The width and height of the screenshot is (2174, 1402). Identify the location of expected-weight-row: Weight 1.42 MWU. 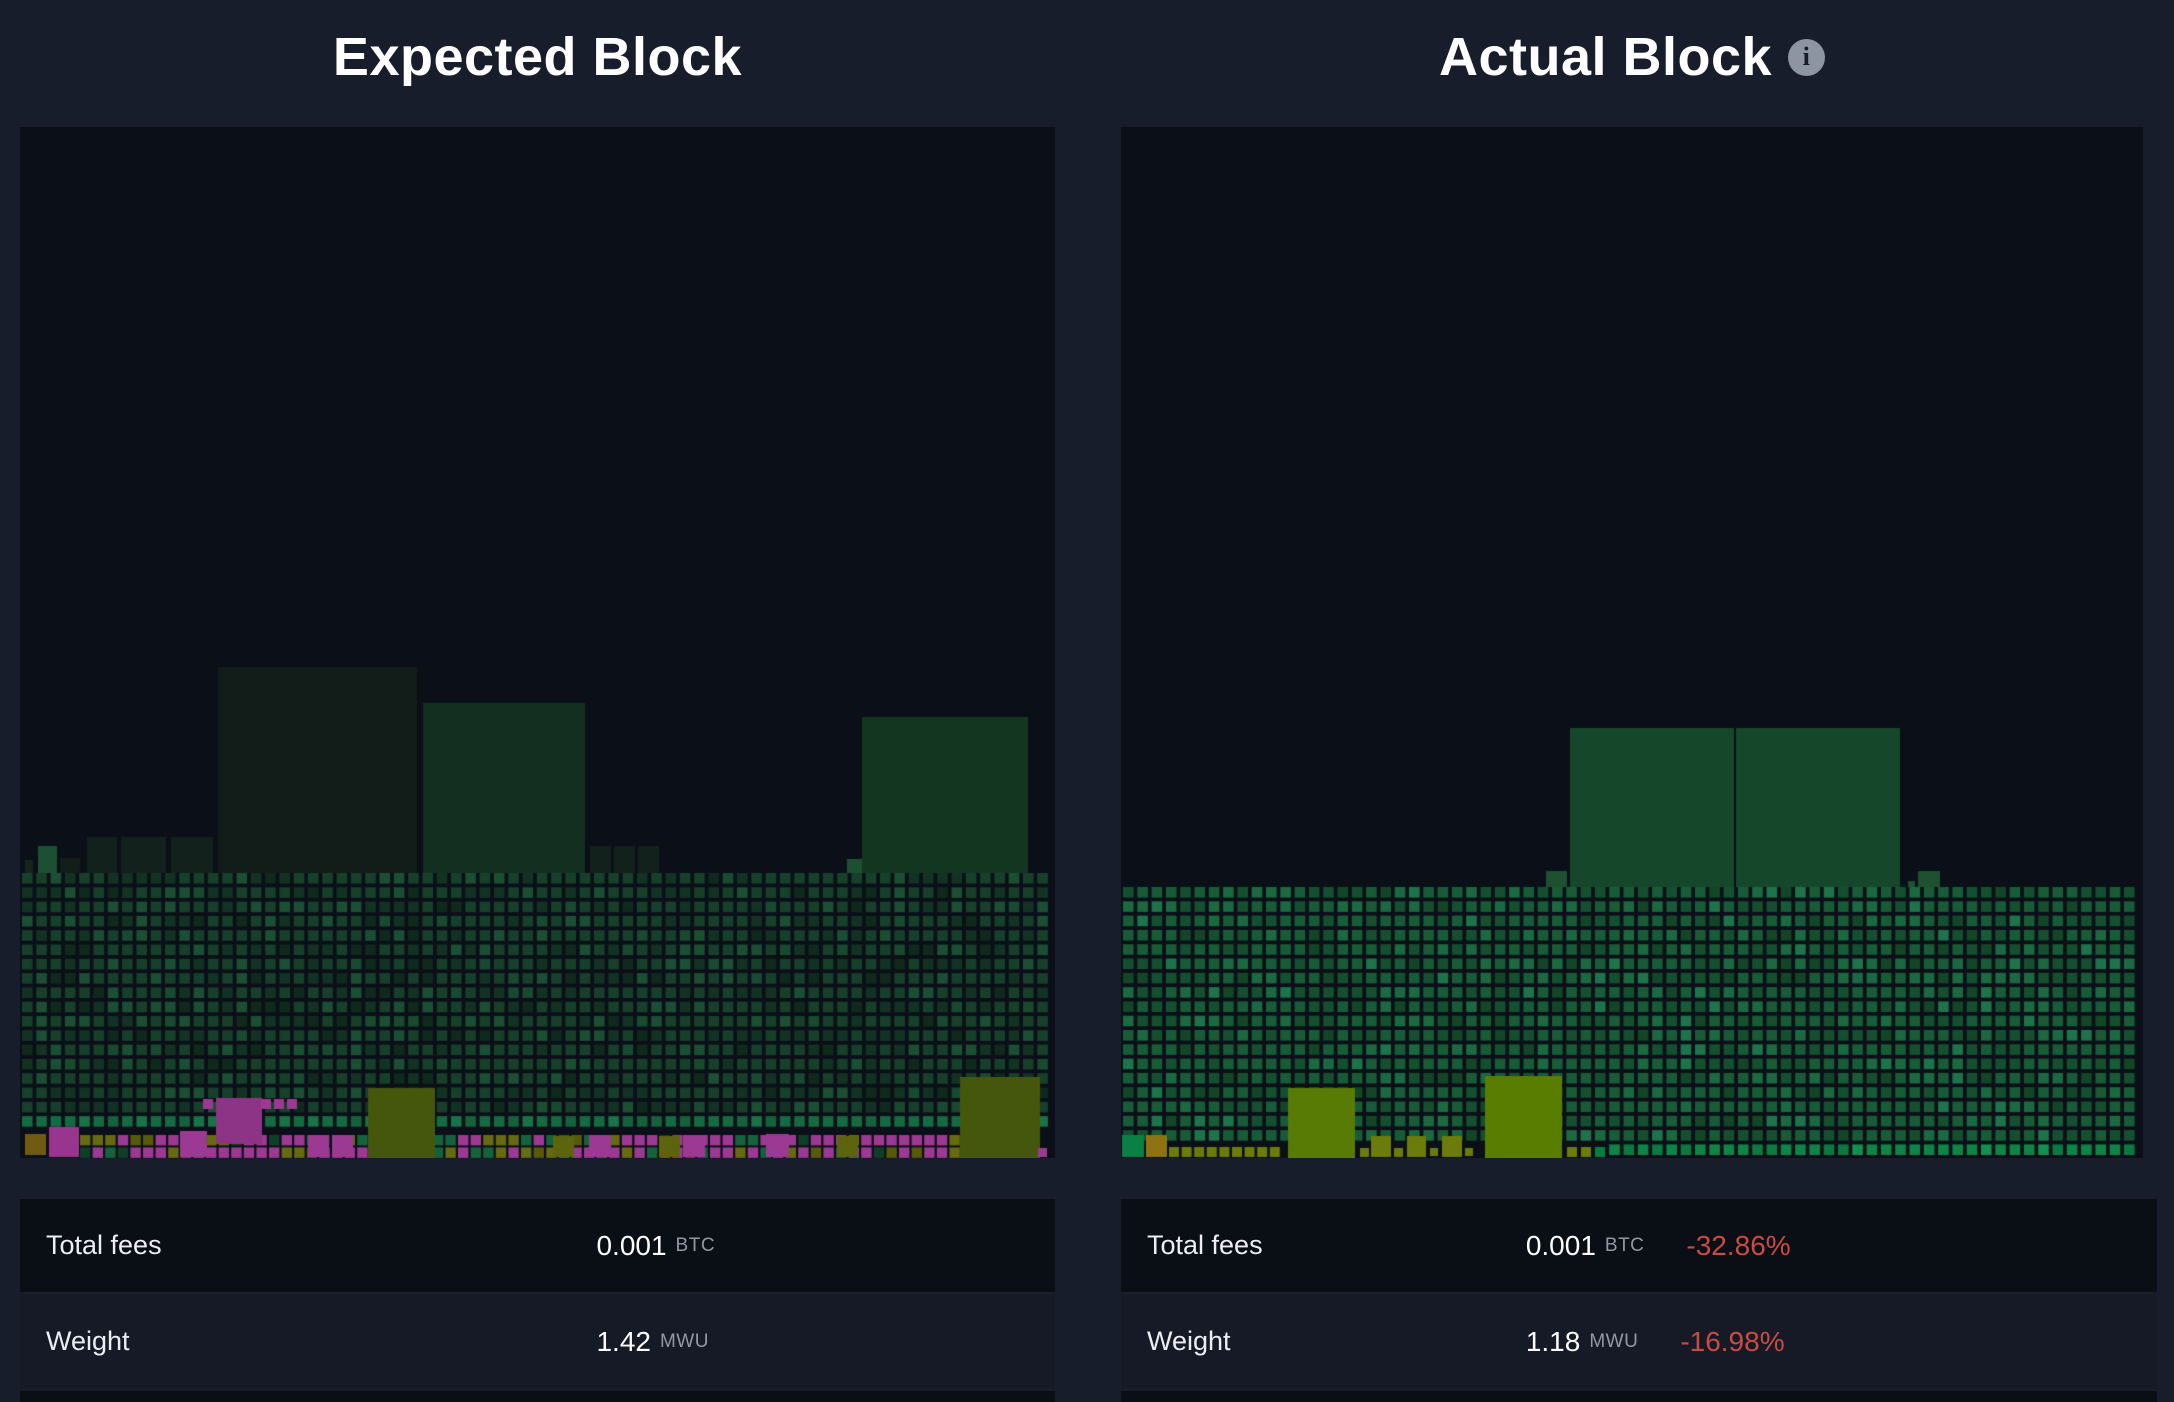
(537, 1341).